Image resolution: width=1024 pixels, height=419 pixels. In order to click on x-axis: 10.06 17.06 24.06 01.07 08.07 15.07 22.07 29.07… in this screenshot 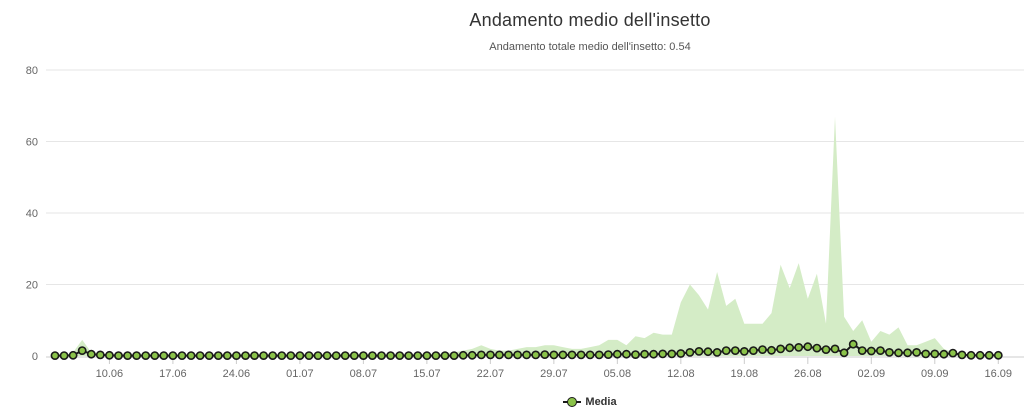, I will do `click(535, 368)`.